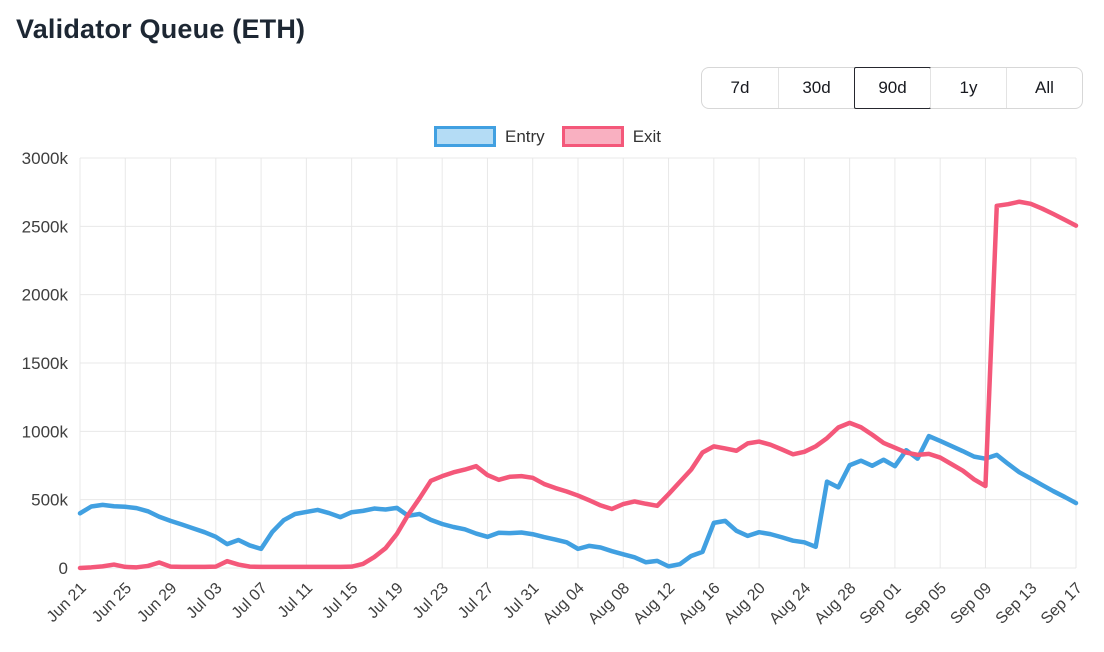  I want to click on legend-item-entry: Entry, so click(489, 136).